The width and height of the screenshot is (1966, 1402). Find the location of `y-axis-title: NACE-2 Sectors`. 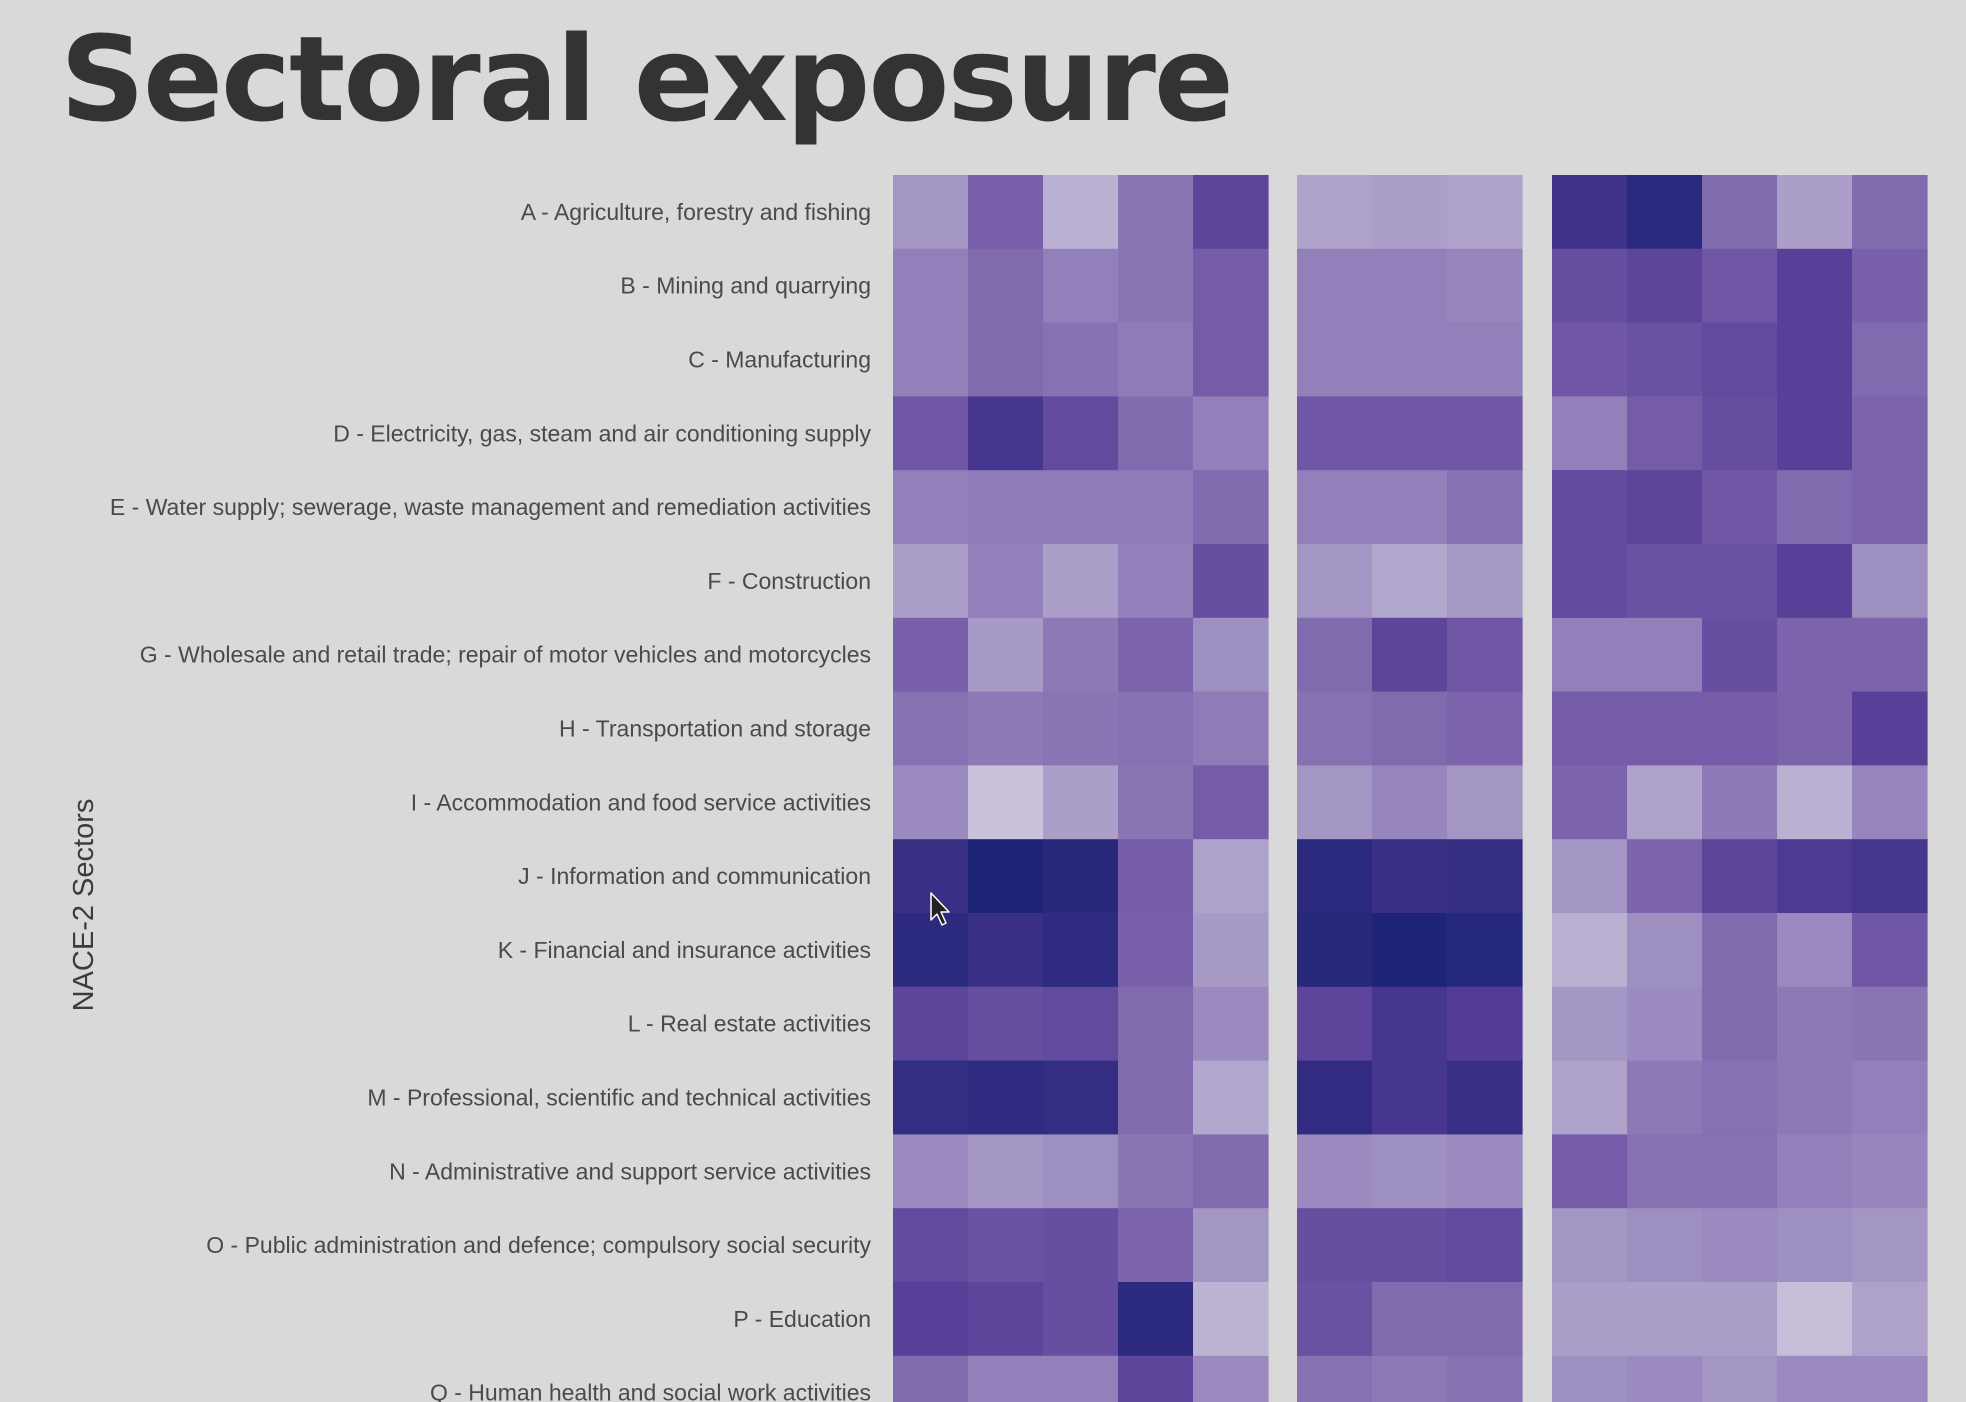

y-axis-title: NACE-2 Sectors is located at coordinates (84, 905).